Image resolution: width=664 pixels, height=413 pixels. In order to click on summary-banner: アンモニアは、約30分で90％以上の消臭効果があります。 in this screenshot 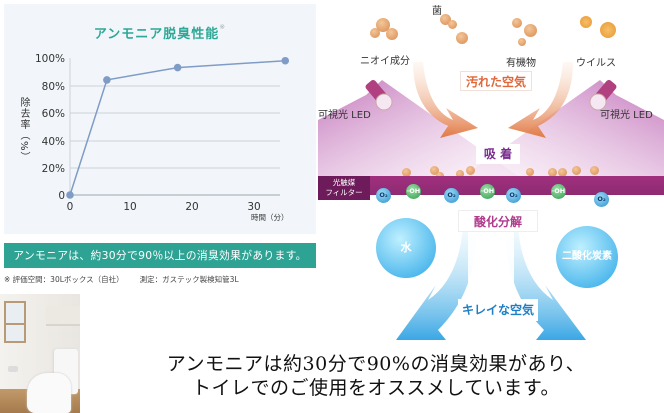, I will do `click(160, 255)`.